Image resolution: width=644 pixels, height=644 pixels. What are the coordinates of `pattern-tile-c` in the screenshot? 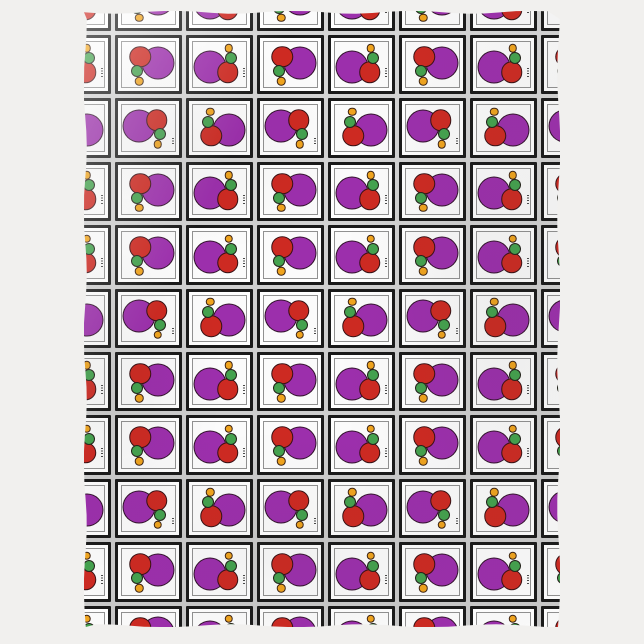 It's located at (219, 127).